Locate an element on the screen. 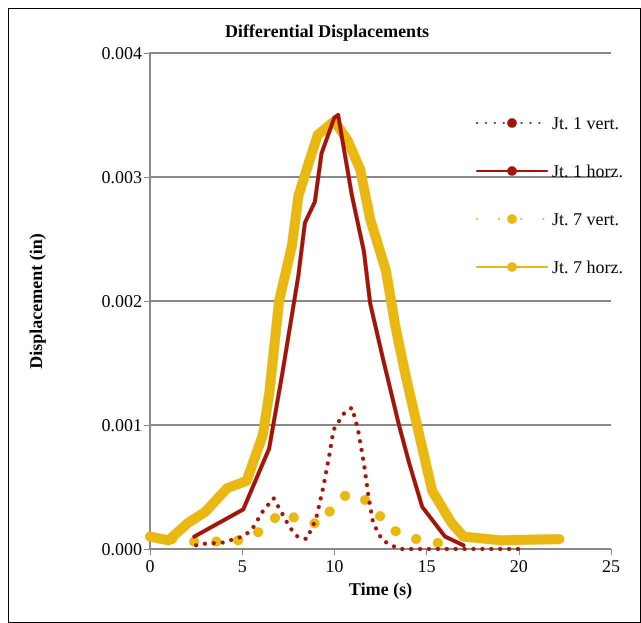  x-tick-label: 15 is located at coordinates (427, 566).